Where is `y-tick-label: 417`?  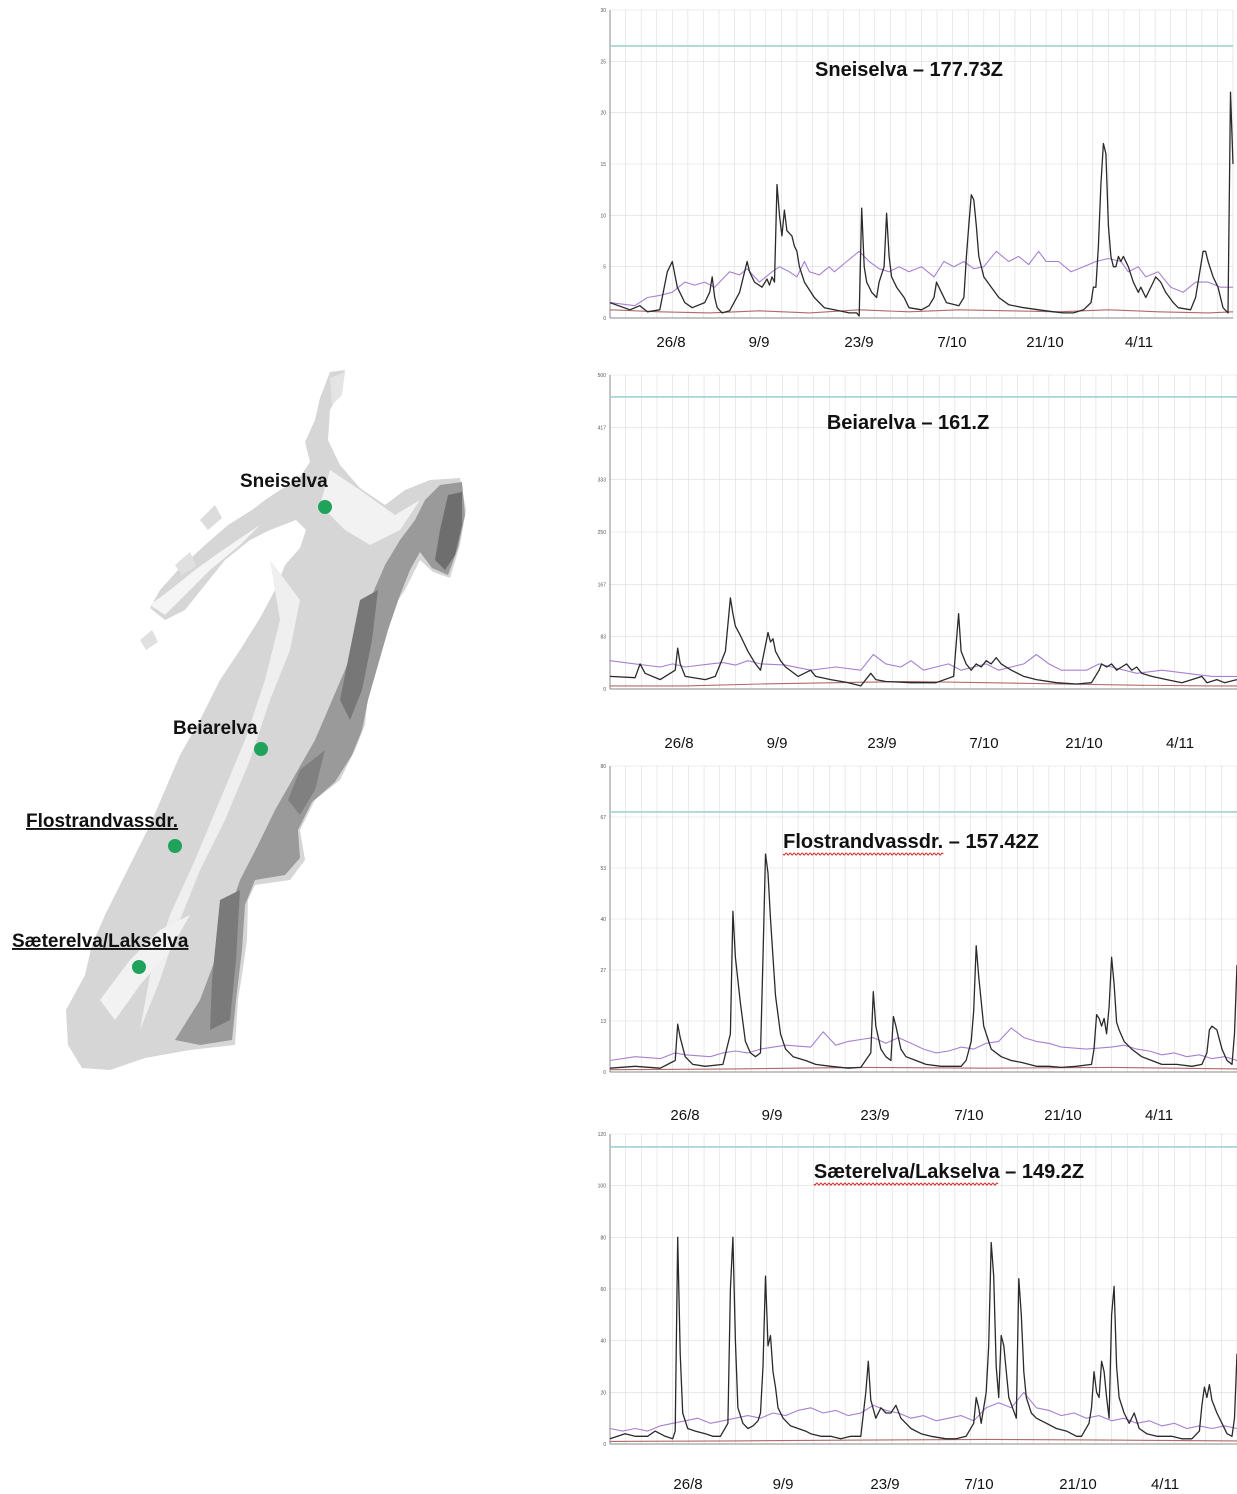
y-tick-label: 417 is located at coordinates (602, 428).